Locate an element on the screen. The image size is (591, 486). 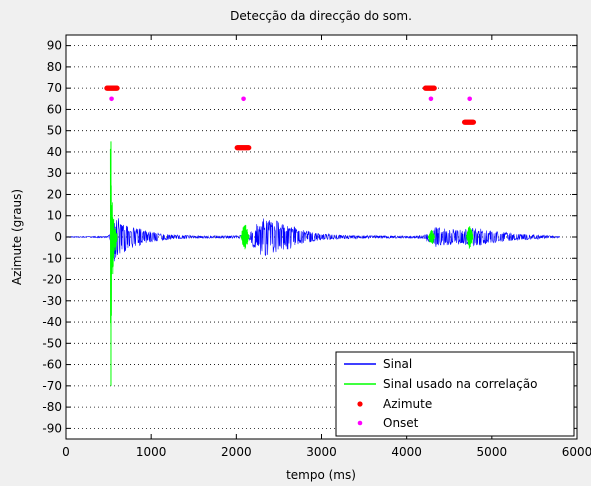
x-tick-label: 4000 is located at coordinates (406, 452).